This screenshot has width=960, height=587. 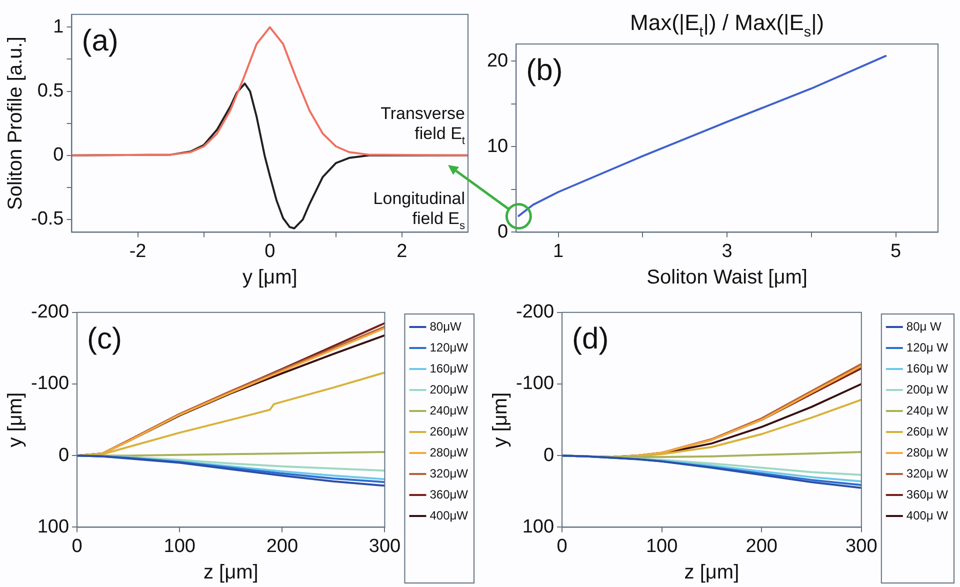 I want to click on x-tick-label: 3, so click(x=727, y=251).